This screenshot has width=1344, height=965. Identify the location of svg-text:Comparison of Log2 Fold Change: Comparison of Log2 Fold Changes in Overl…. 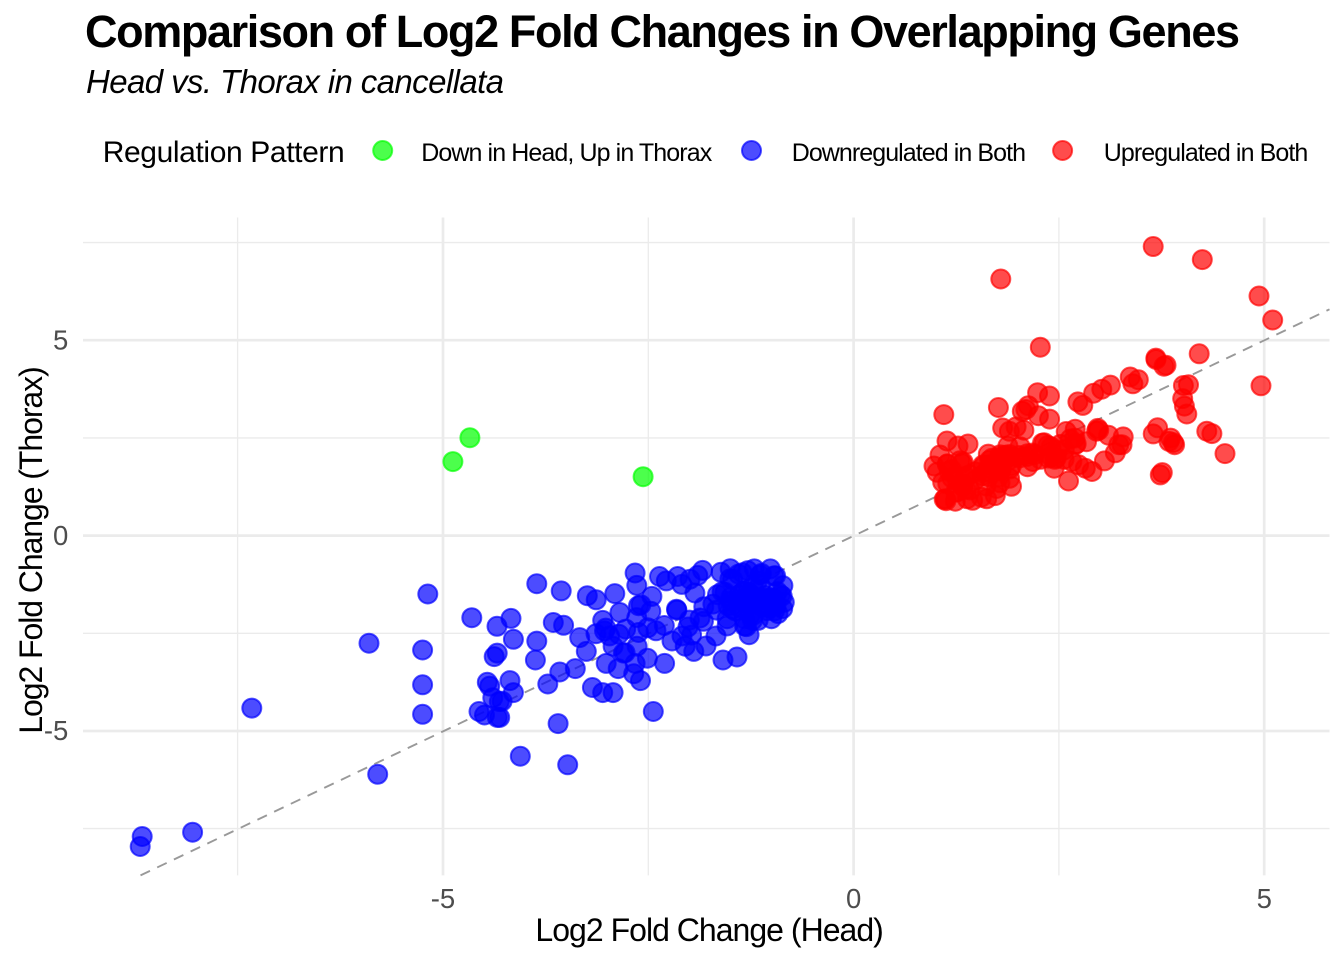
(662, 31).